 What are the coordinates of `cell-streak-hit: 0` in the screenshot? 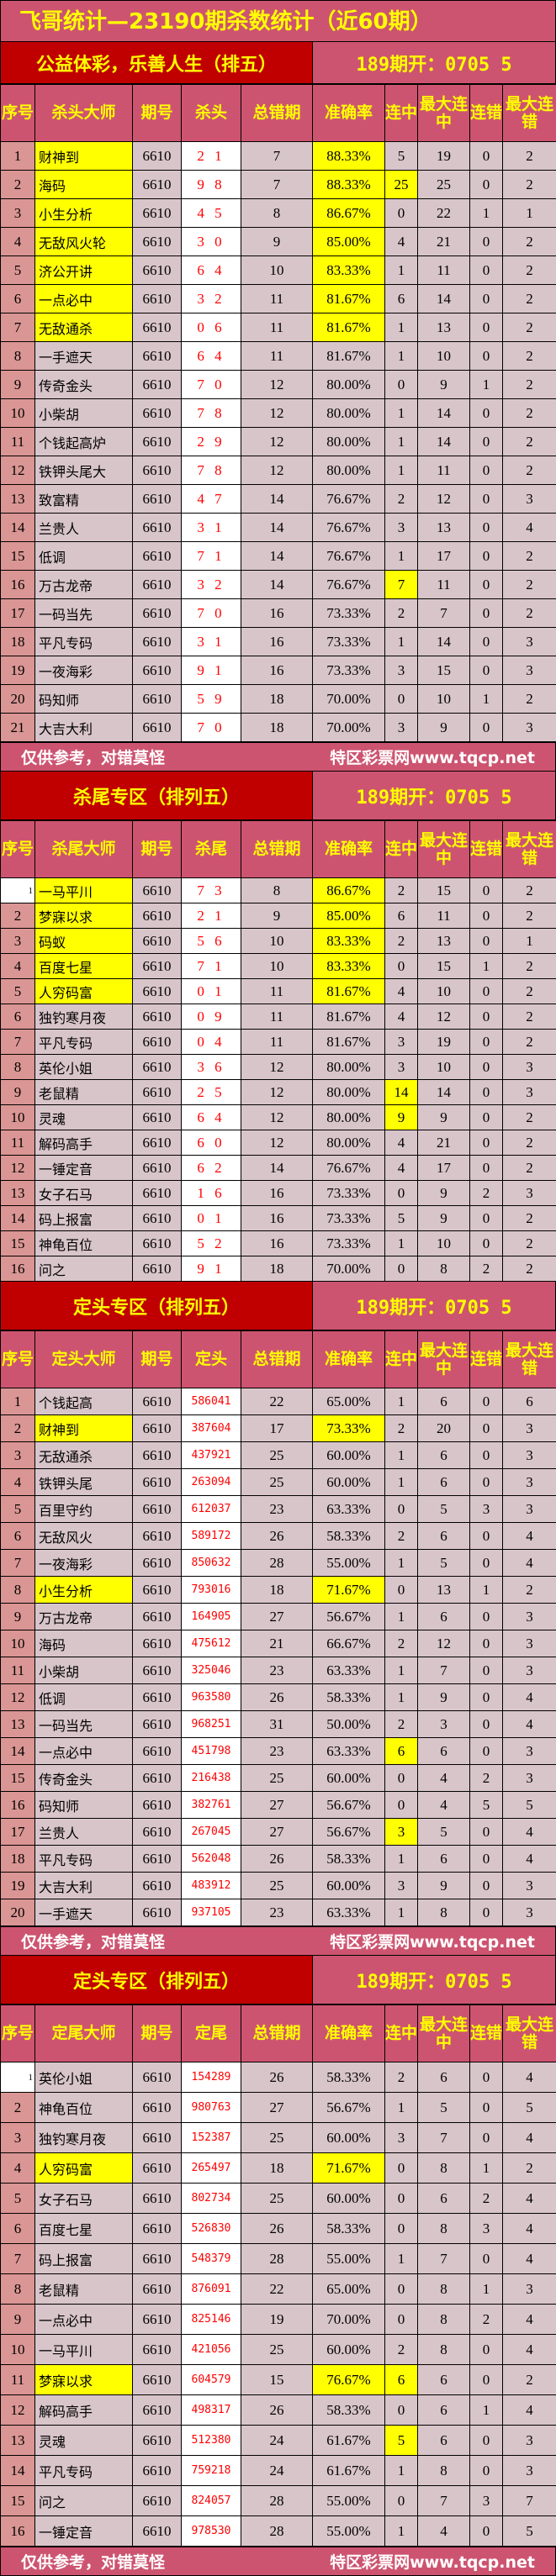 It's located at (401, 966).